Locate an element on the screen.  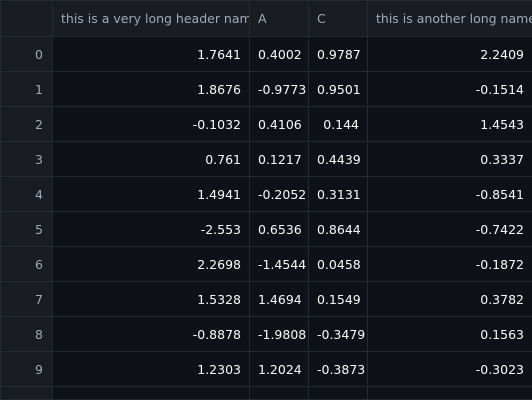
row-index is located at coordinates (26, 393).